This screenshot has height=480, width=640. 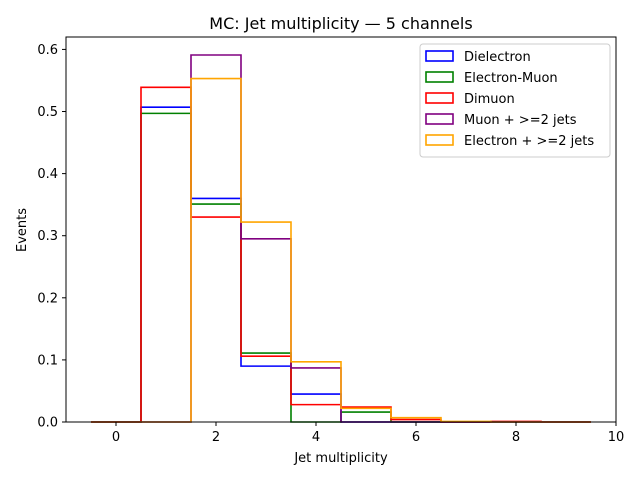 I want to click on legend-box, so click(x=515, y=100).